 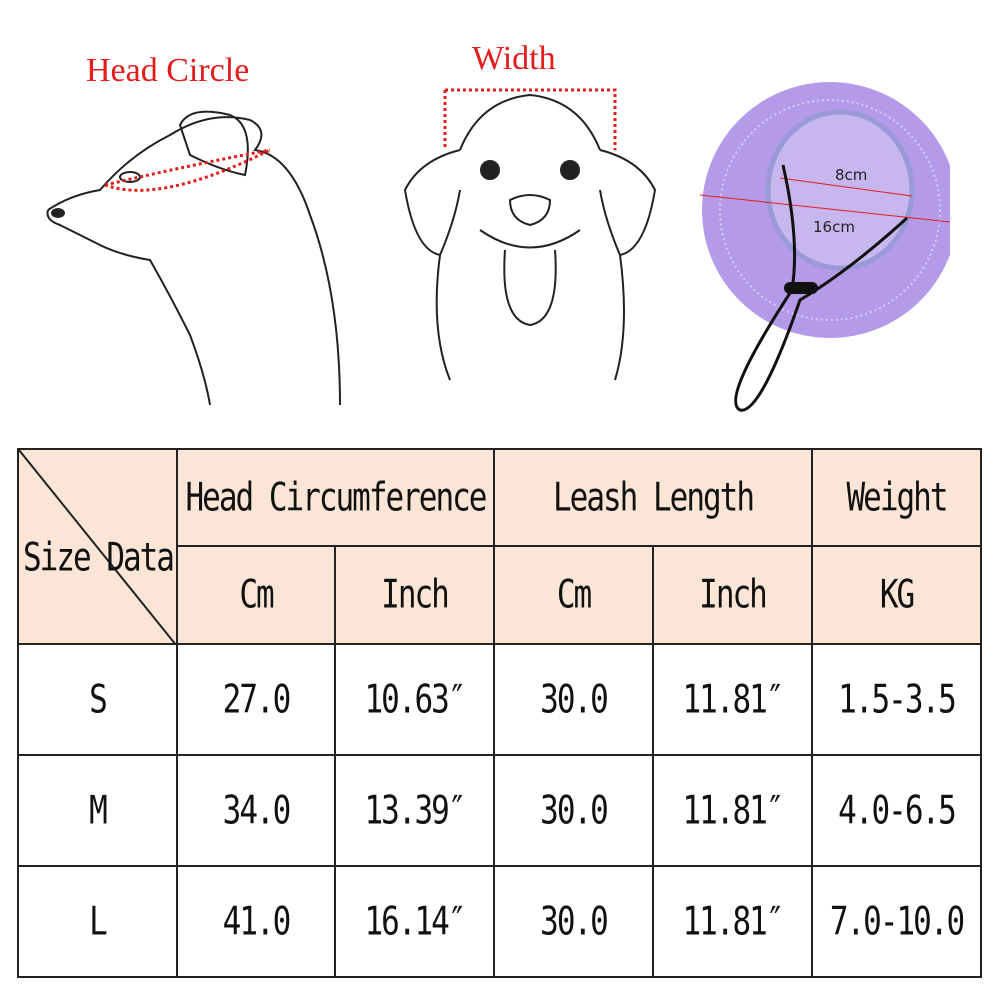 I want to click on group-head-circumference: Head Circumference, so click(x=335, y=497).